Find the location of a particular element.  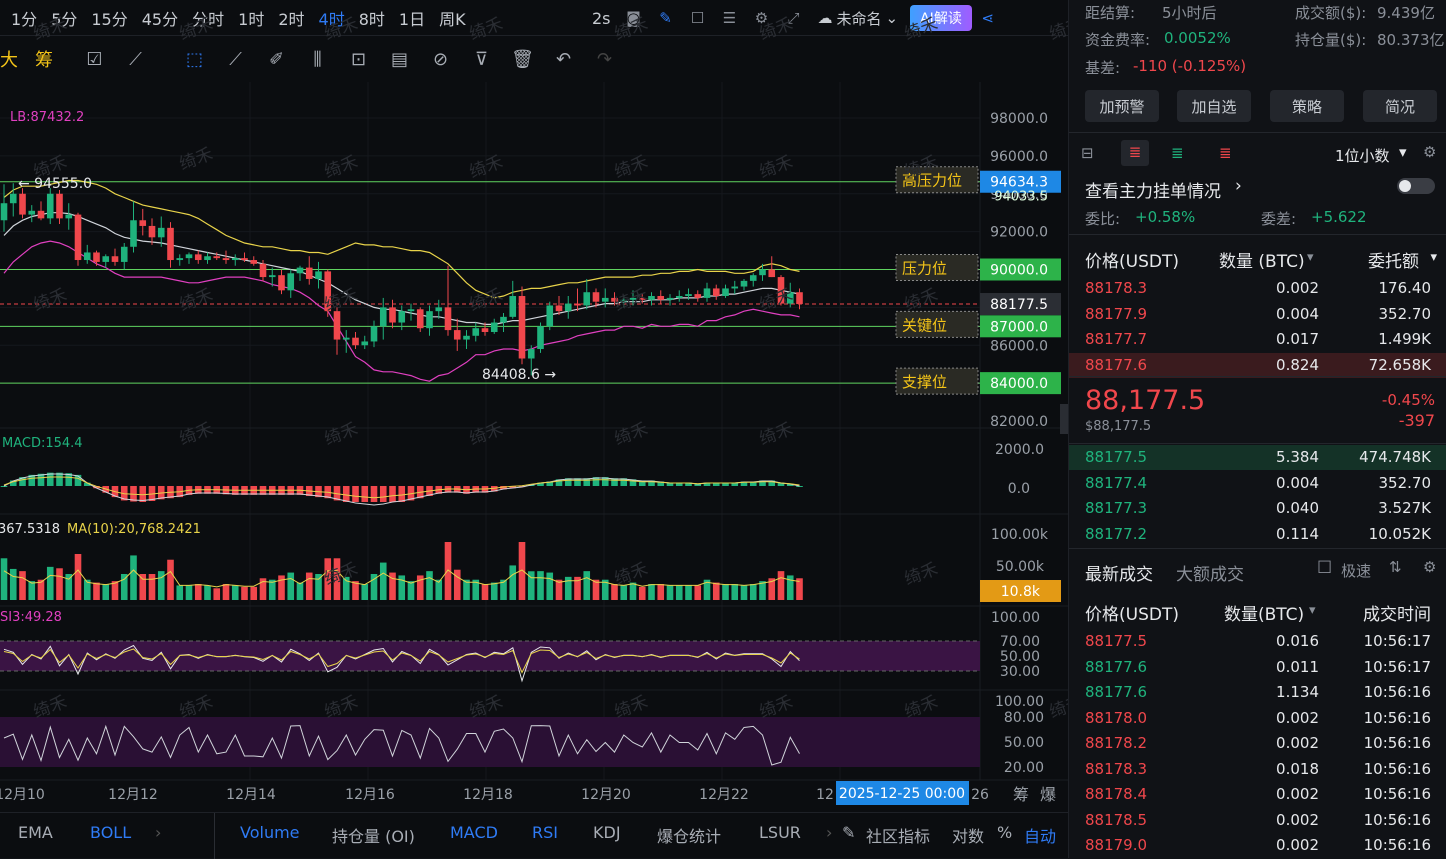

overview-button: 简况 is located at coordinates (1400, 106).